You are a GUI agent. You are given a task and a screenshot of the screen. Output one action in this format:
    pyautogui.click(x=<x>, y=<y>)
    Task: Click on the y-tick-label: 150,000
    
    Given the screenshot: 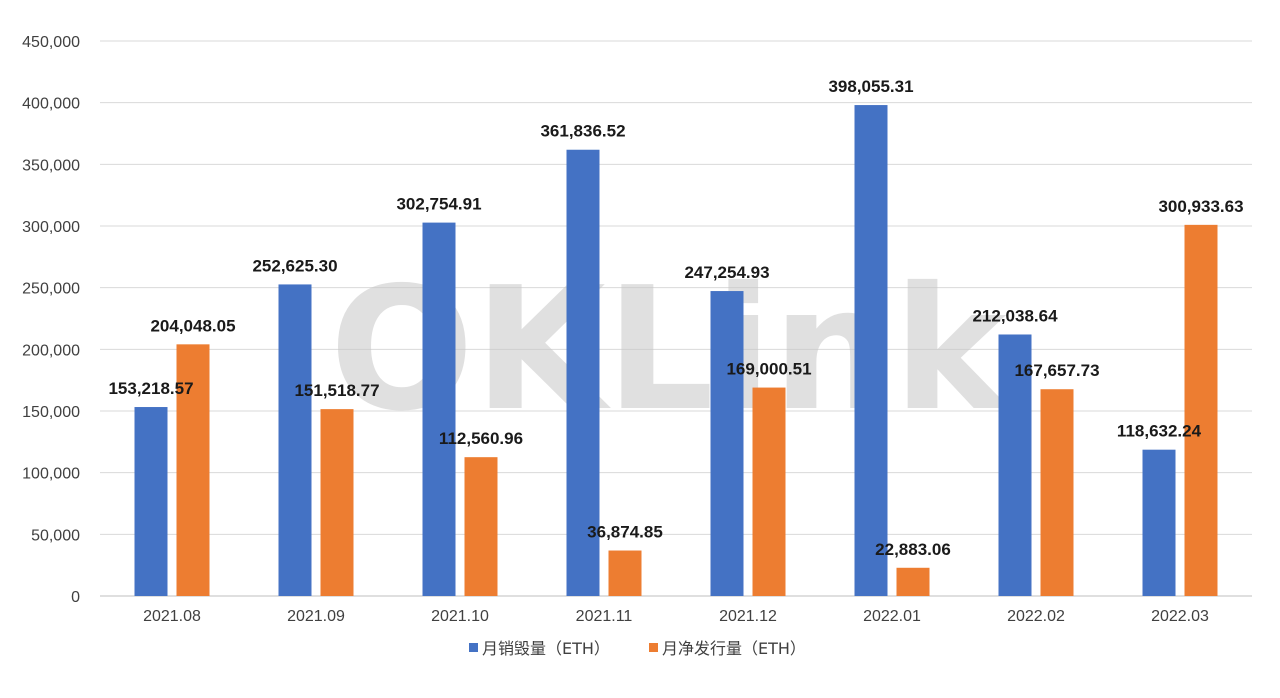 What is the action you would take?
    pyautogui.click(x=51, y=412)
    